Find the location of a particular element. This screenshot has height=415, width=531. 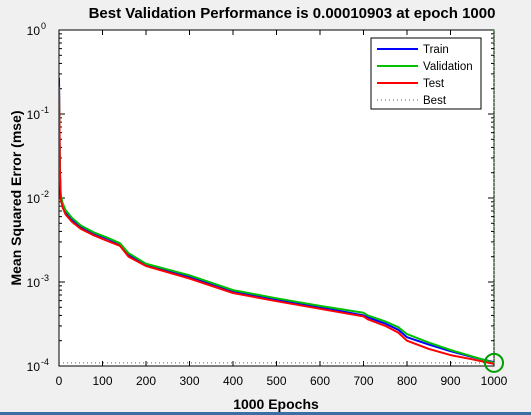

best-point-marker is located at coordinates (494, 362).